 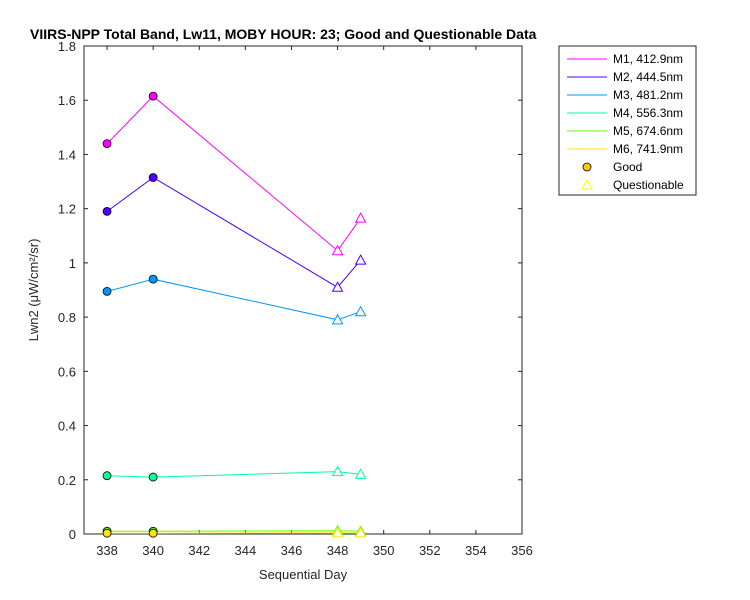 I want to click on y-tick-label: 1, so click(x=72, y=263).